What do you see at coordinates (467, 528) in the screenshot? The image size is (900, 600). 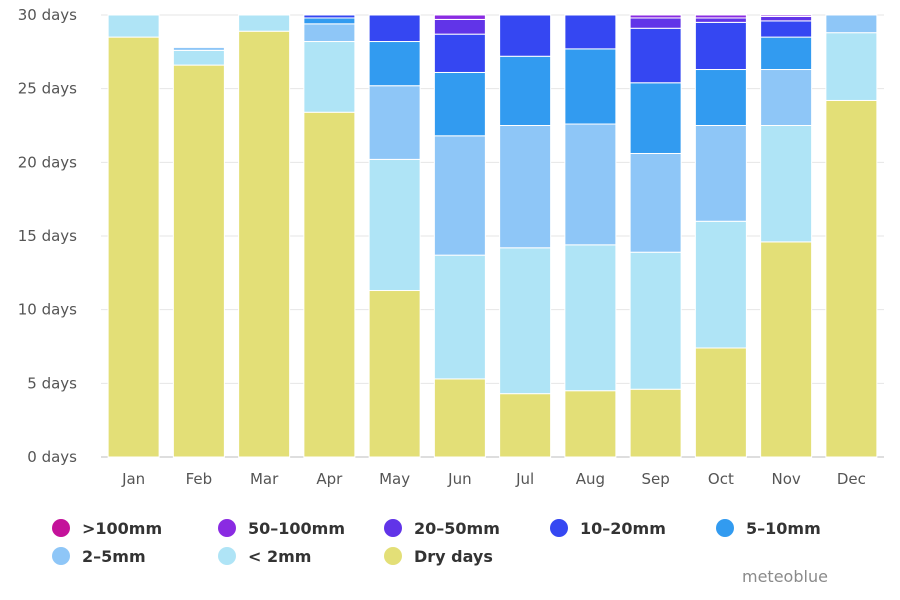 I see `legend-item-20-50mm: 20–50mm` at bounding box center [467, 528].